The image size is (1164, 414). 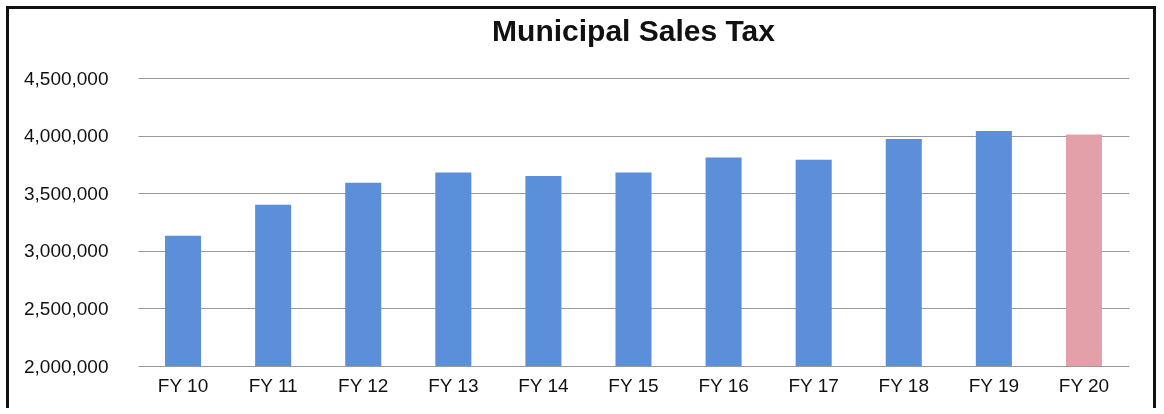 I want to click on x-tick-label: FY 20, so click(x=1084, y=385).